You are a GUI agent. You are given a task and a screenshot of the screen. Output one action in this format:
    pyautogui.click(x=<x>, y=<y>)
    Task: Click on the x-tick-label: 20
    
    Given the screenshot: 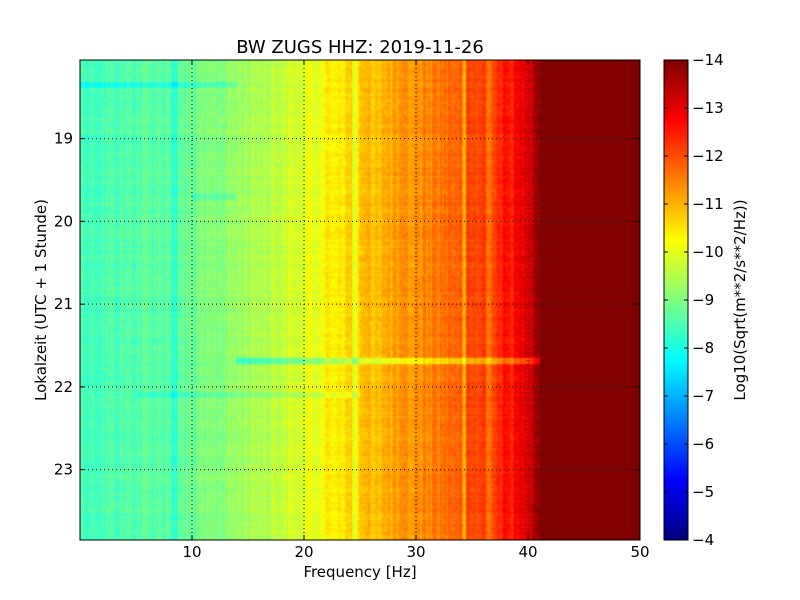 What is the action you would take?
    pyautogui.click(x=303, y=552)
    